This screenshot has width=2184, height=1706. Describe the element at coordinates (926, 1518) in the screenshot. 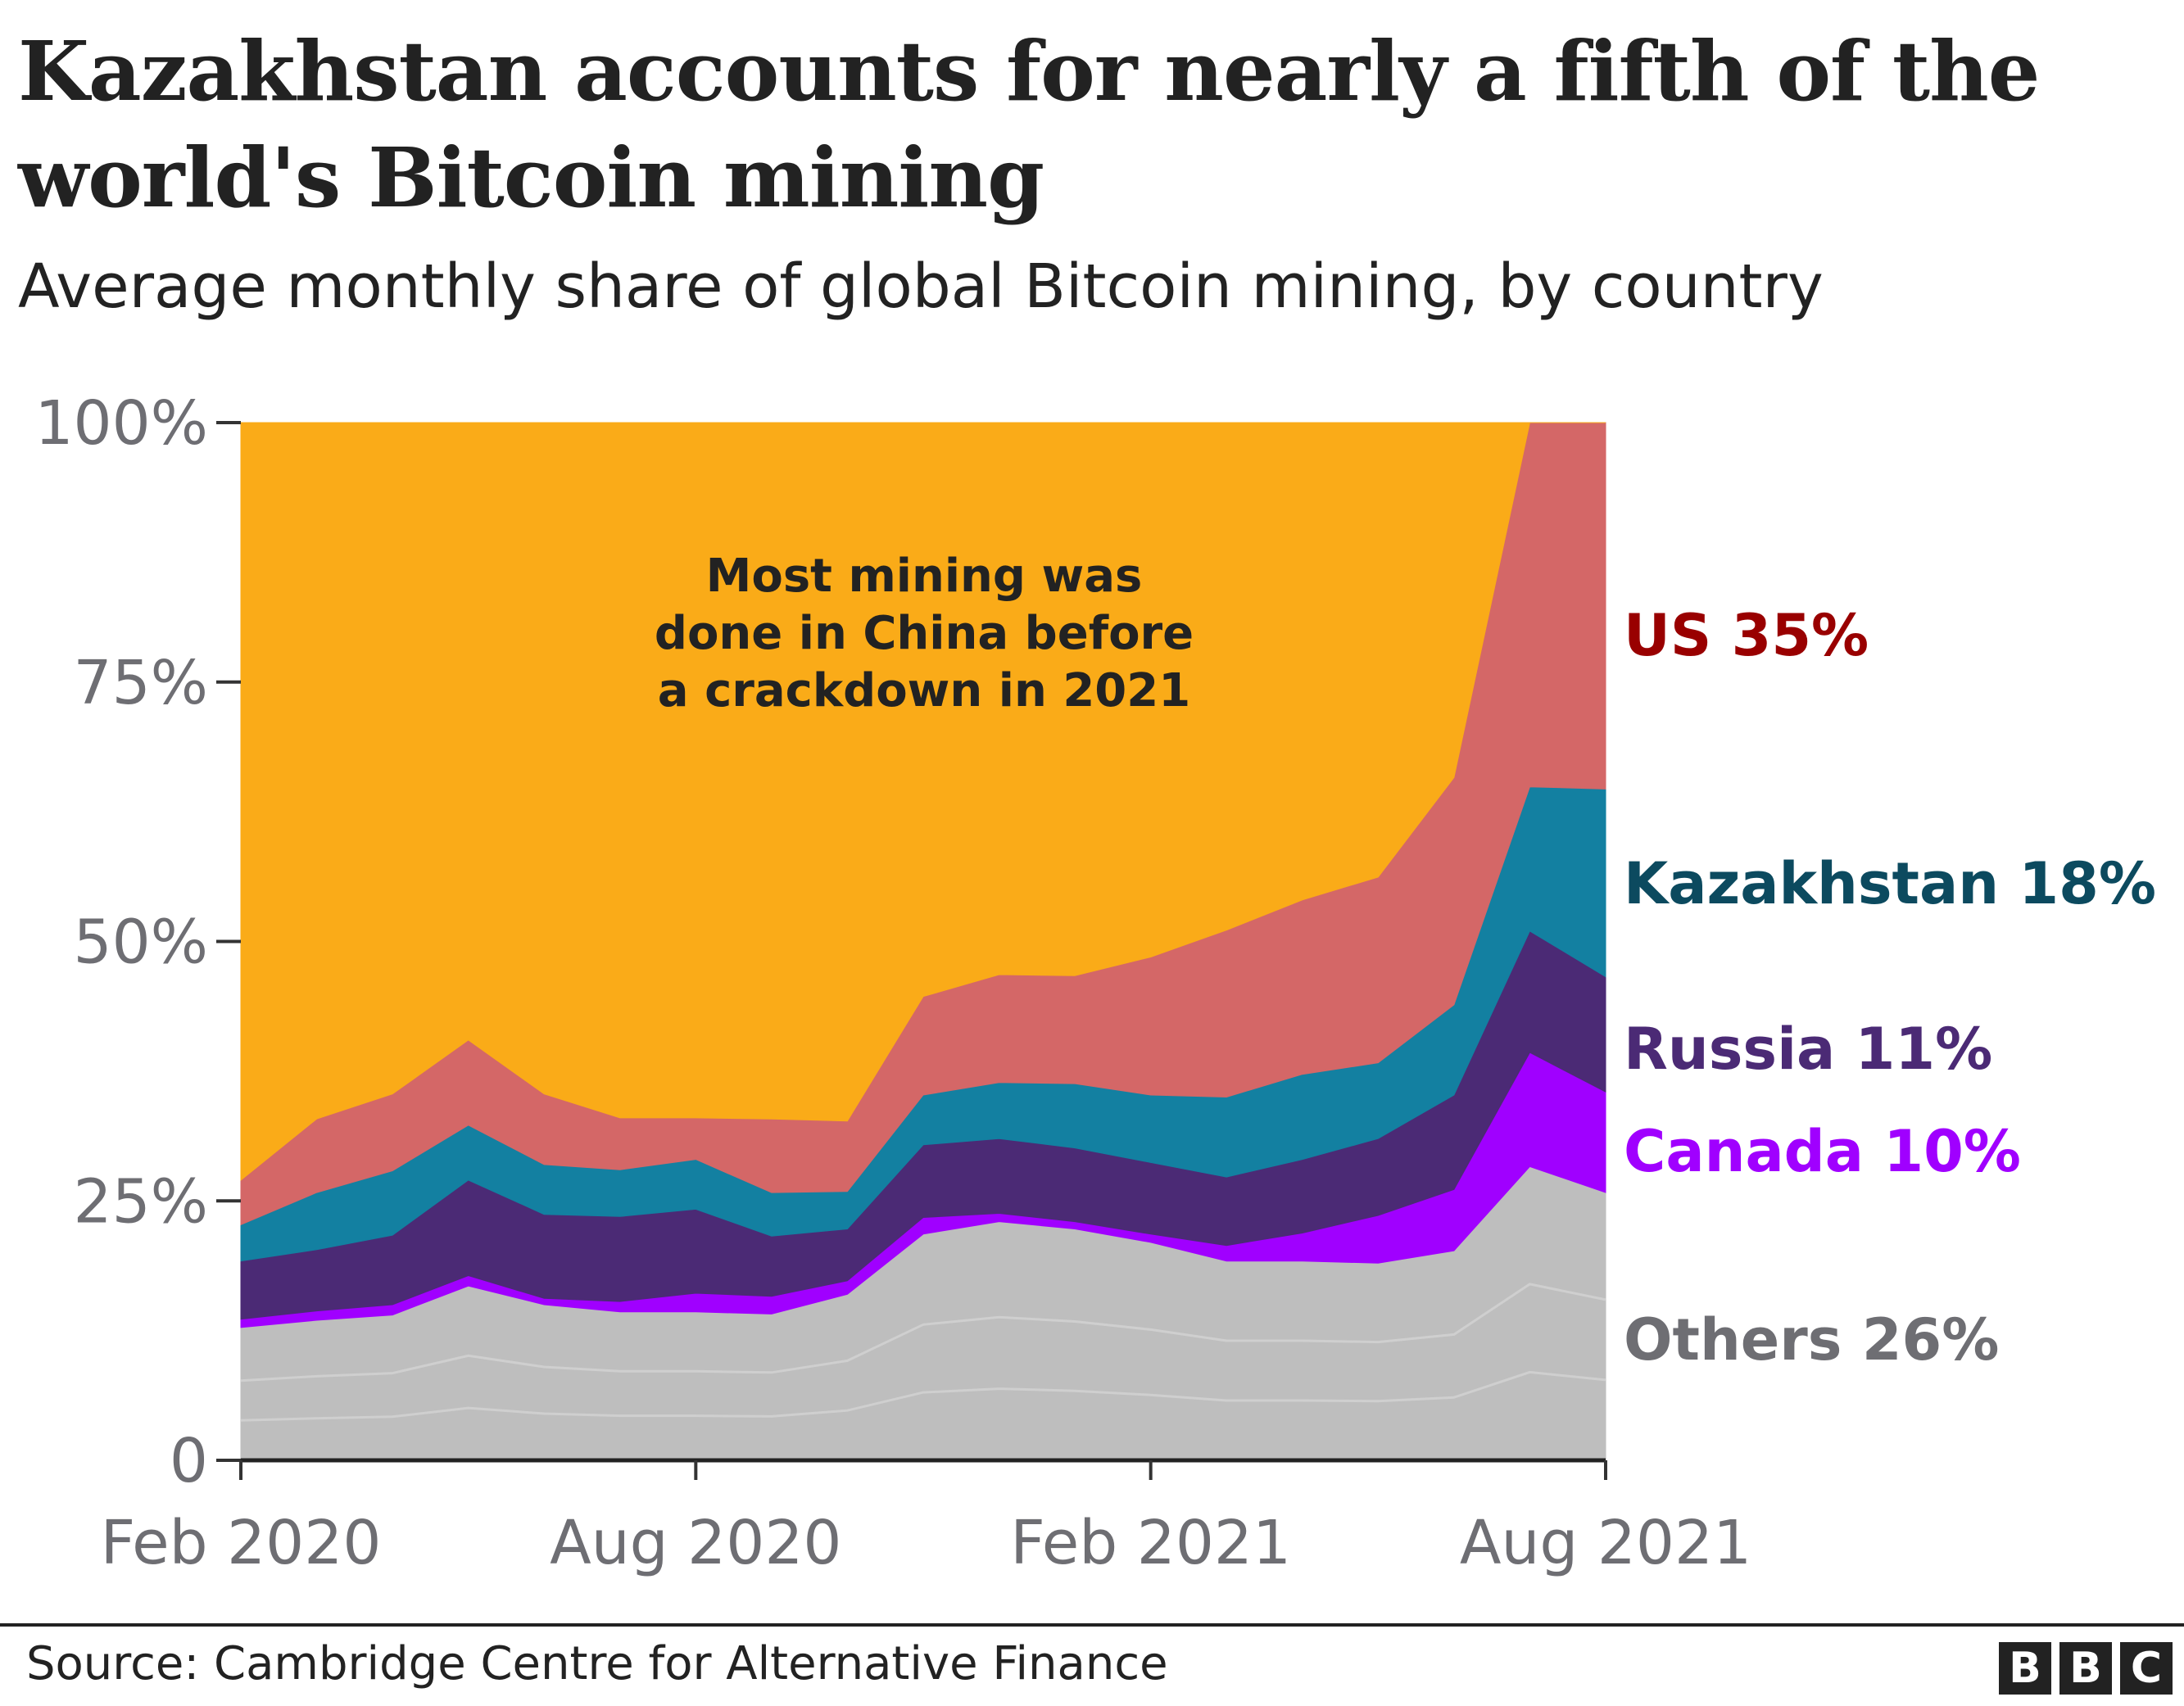

I see `x-axis: Feb 2020 Aug 2020 Feb 2021 Aug 2021` at that location.